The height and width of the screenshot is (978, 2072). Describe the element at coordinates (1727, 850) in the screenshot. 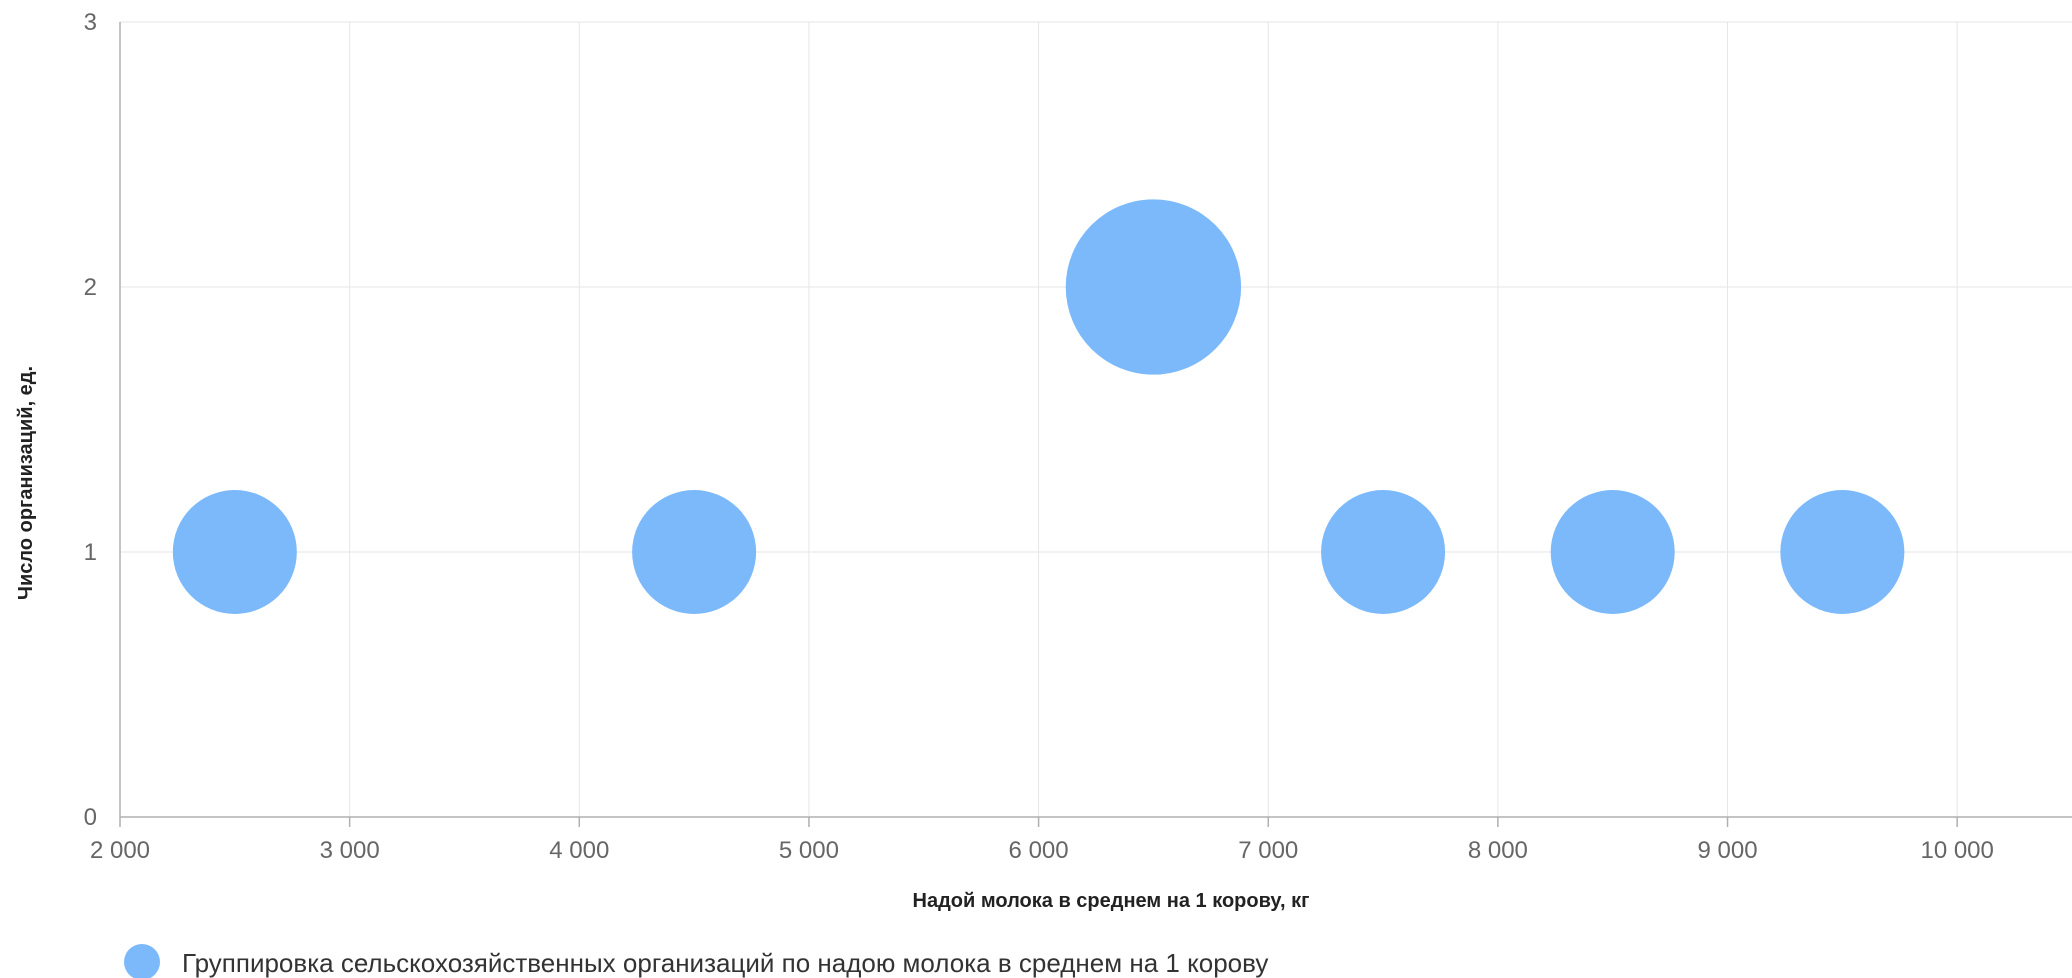

I see `x-tick-label: 9 000` at that location.